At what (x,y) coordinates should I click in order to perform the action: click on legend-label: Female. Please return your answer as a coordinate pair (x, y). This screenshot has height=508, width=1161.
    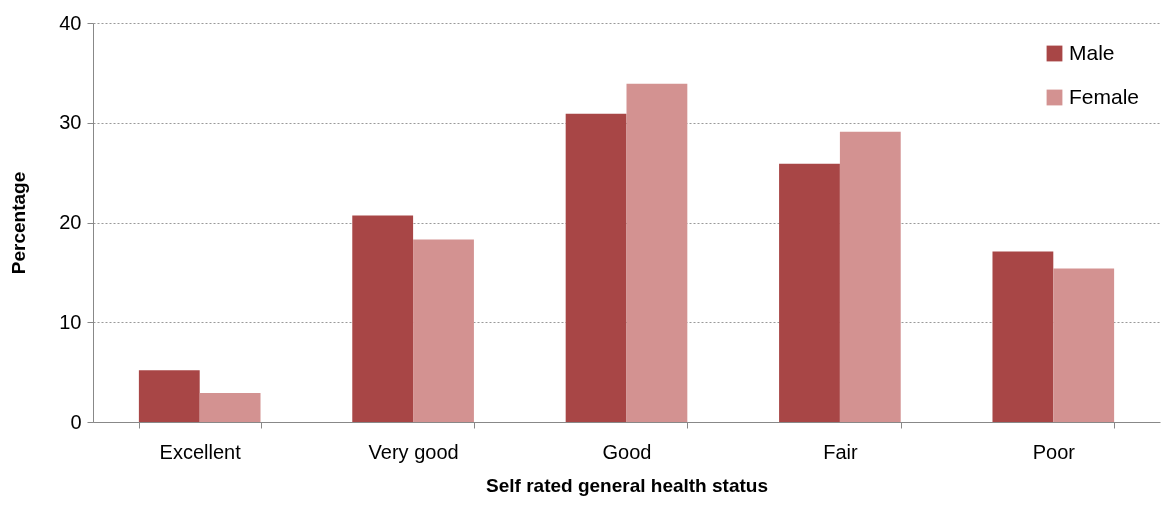
    Looking at the image, I should click on (1104, 96).